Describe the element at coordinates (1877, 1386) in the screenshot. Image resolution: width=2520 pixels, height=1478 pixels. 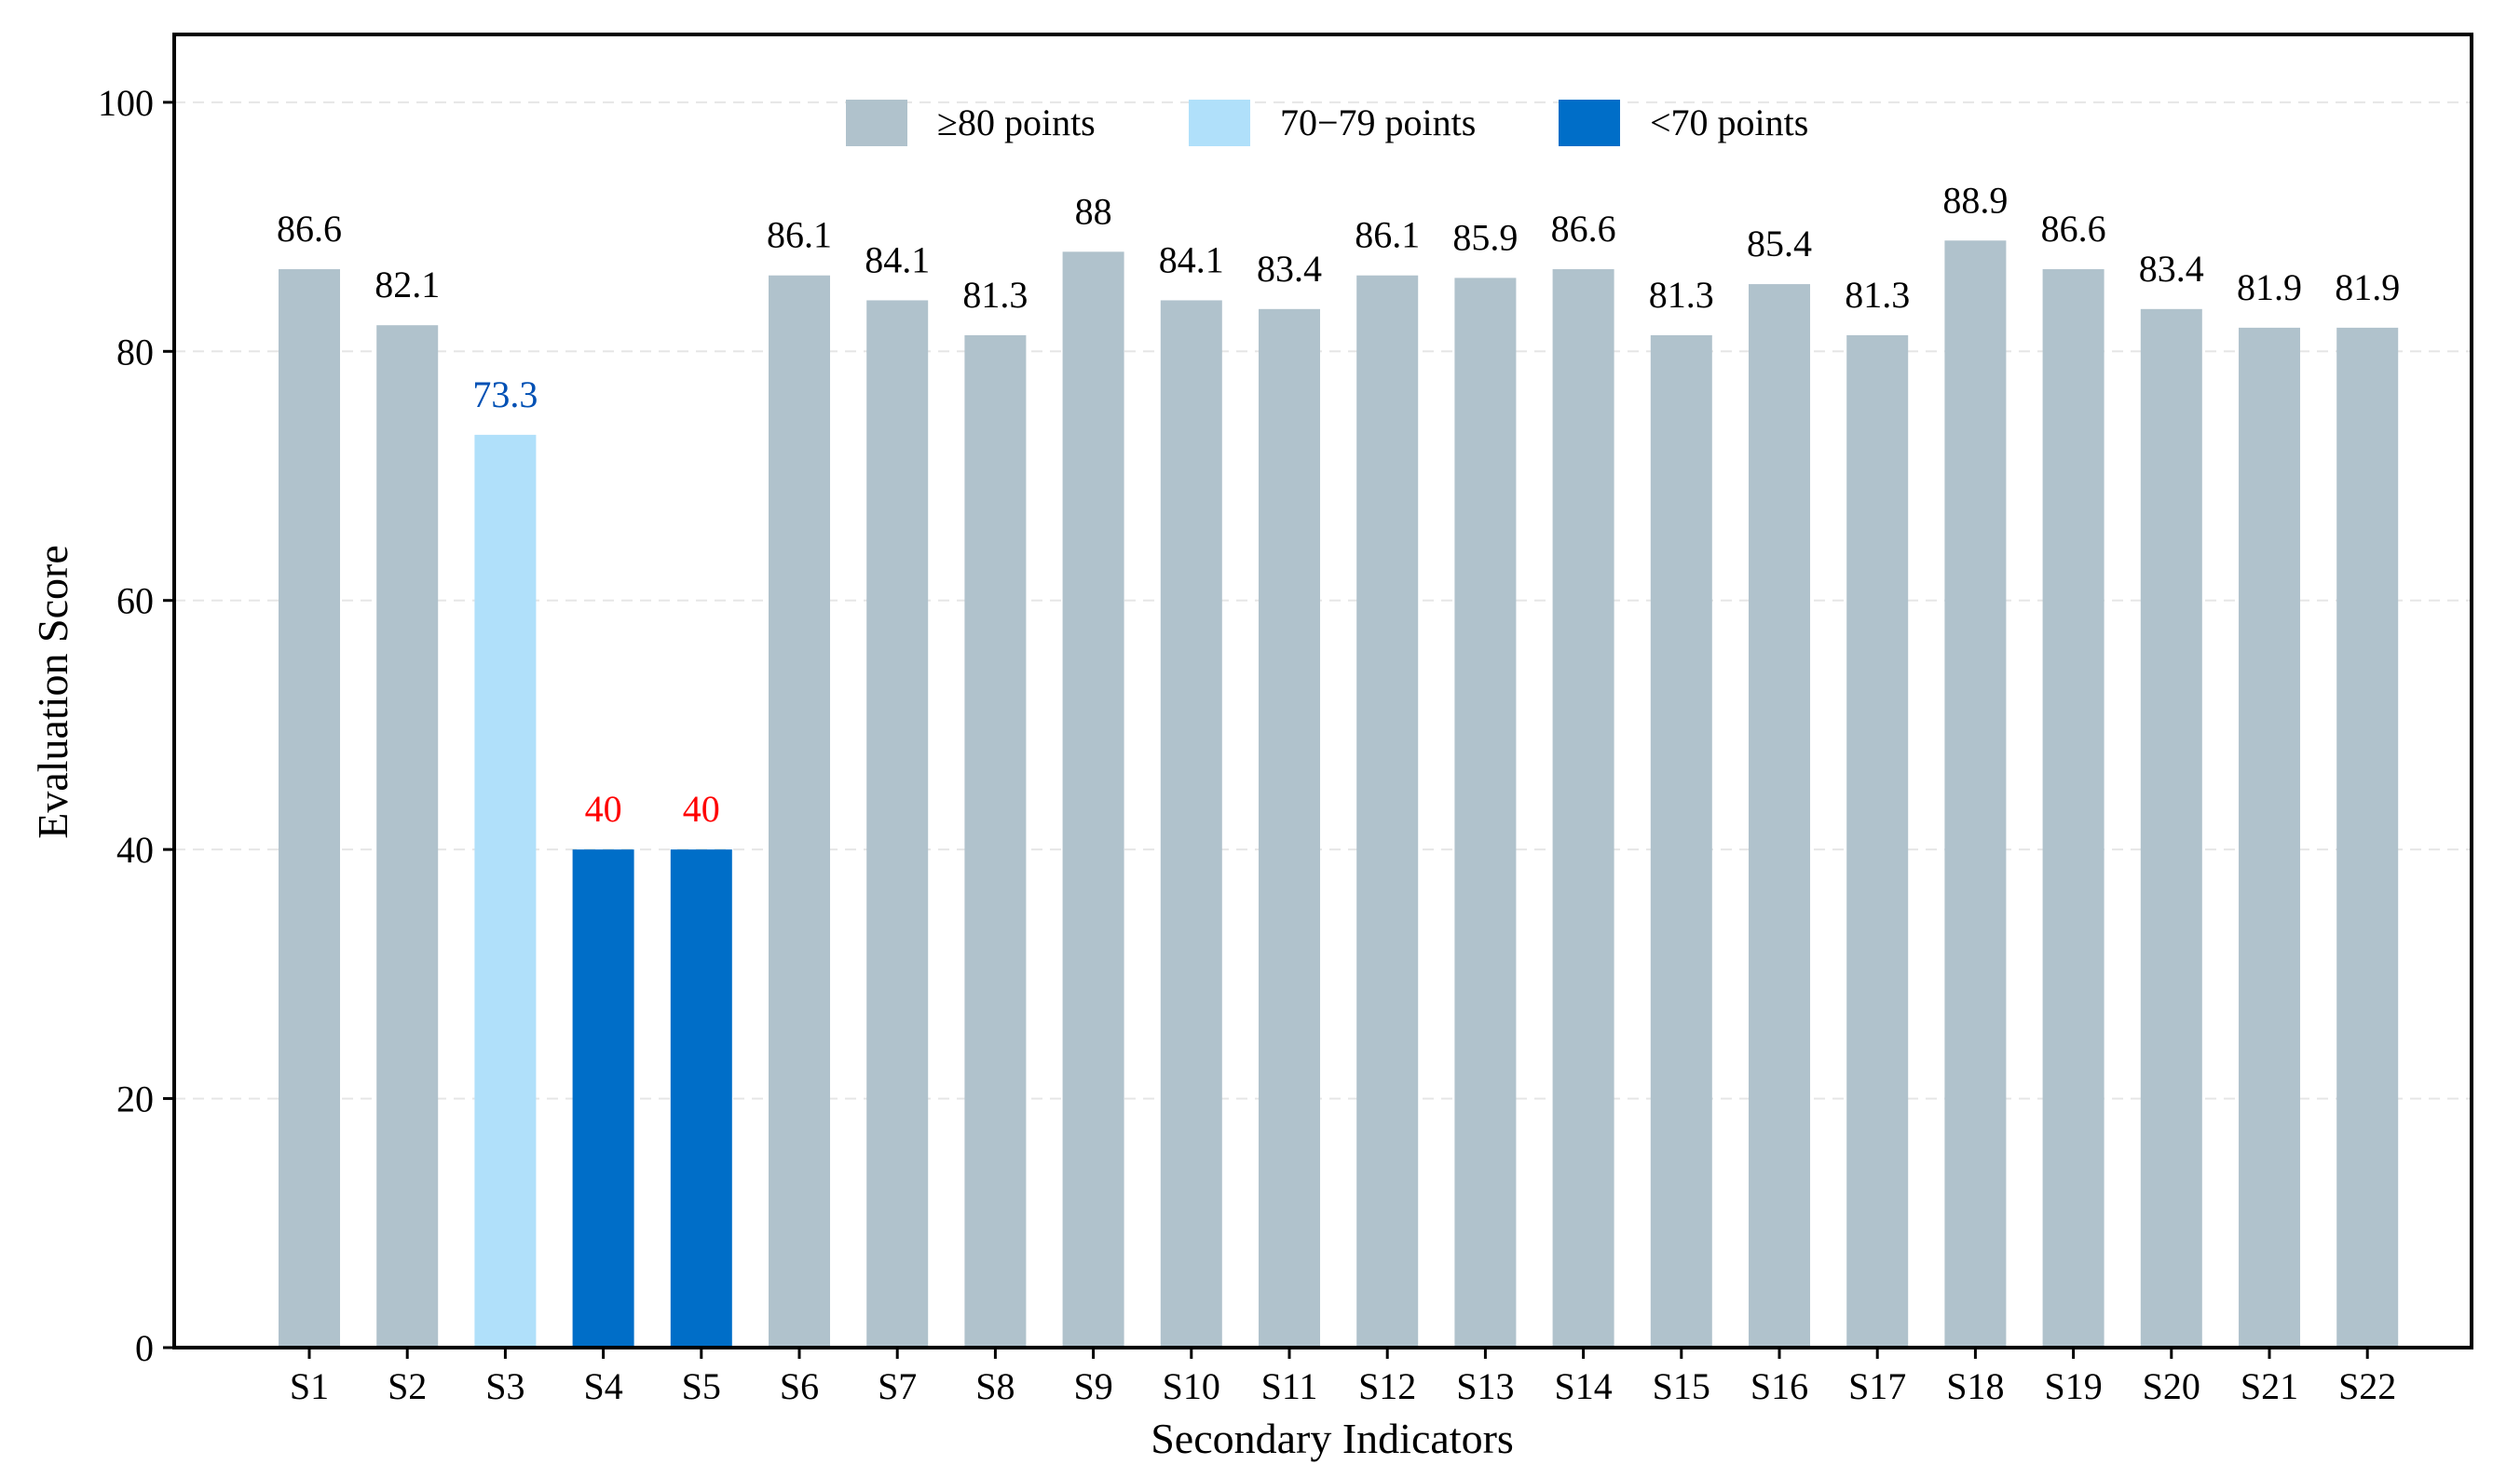
I see `x-tick-label-S17: S17` at that location.